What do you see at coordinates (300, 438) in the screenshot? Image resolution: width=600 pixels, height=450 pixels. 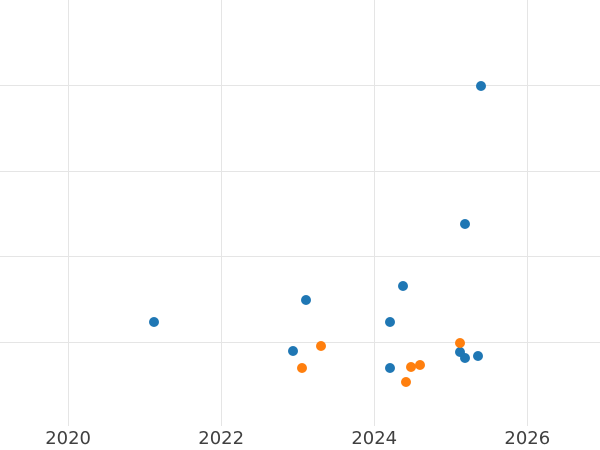 I see `x-axis: 2020 2022 2024 2026` at bounding box center [300, 438].